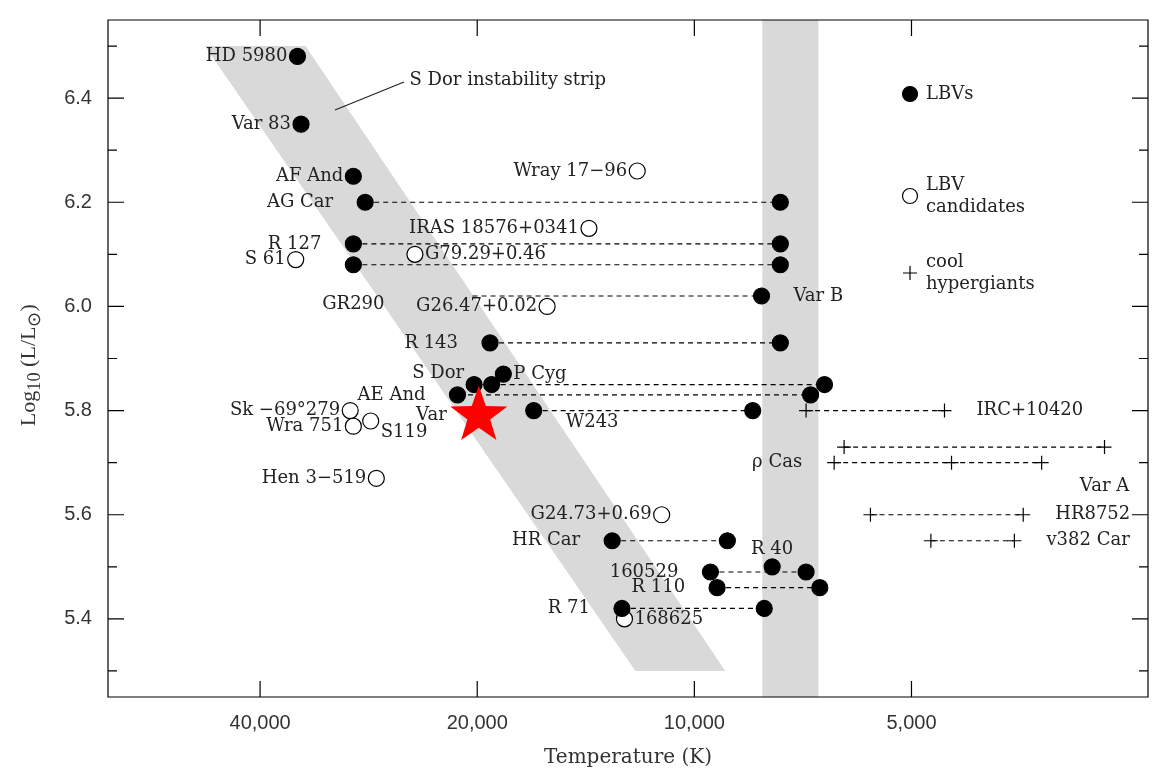 The image size is (1170, 774). Describe the element at coordinates (404, 431) in the screenshot. I see `annotation: S119` at that location.